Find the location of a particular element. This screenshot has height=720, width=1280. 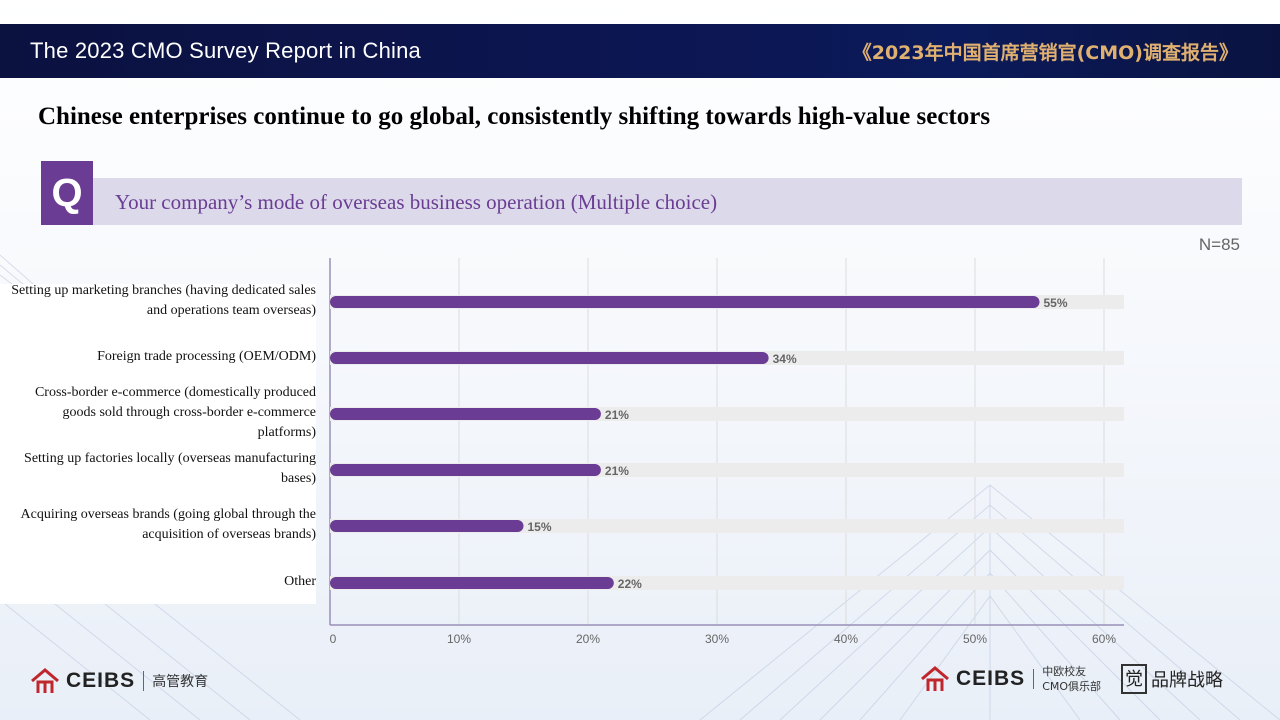

bar-value-label: 15% is located at coordinates (540, 527).